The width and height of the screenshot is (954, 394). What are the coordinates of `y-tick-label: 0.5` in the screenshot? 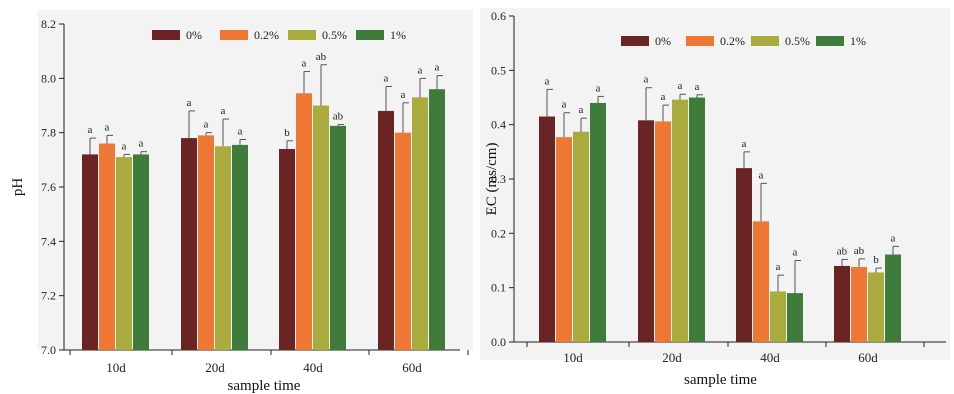 It's located at (498, 70).